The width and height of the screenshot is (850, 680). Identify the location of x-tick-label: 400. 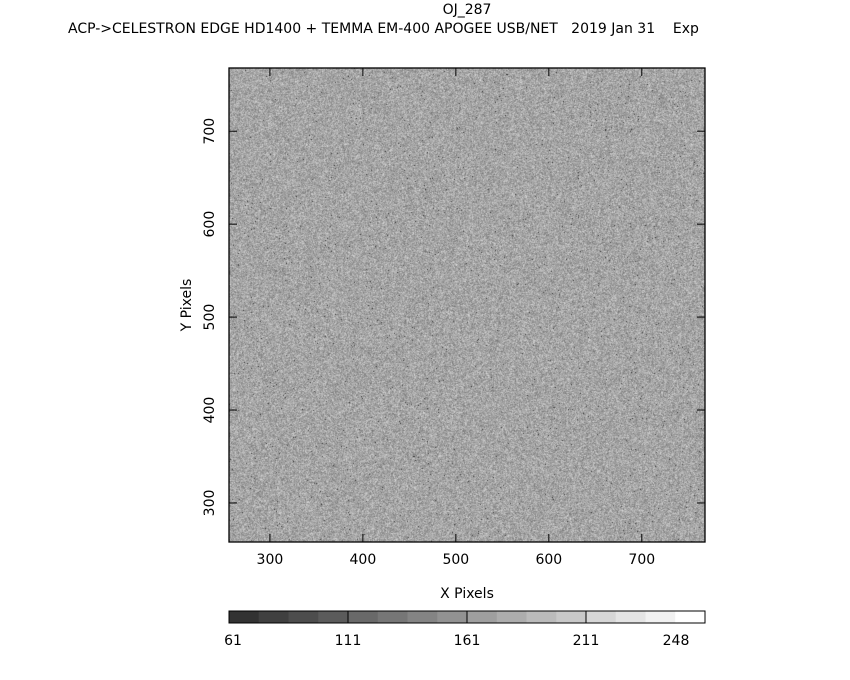
(363, 560).